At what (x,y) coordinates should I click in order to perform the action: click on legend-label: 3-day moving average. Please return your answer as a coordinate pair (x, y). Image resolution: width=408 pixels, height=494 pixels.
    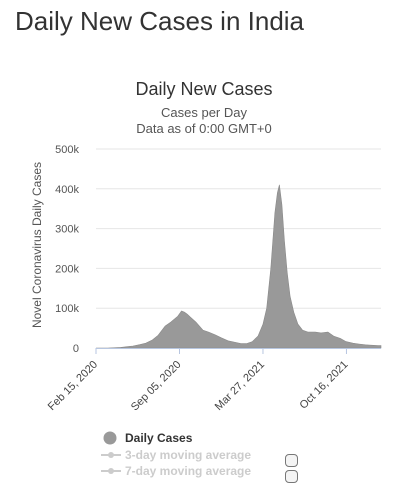
    Looking at the image, I should click on (188, 455).